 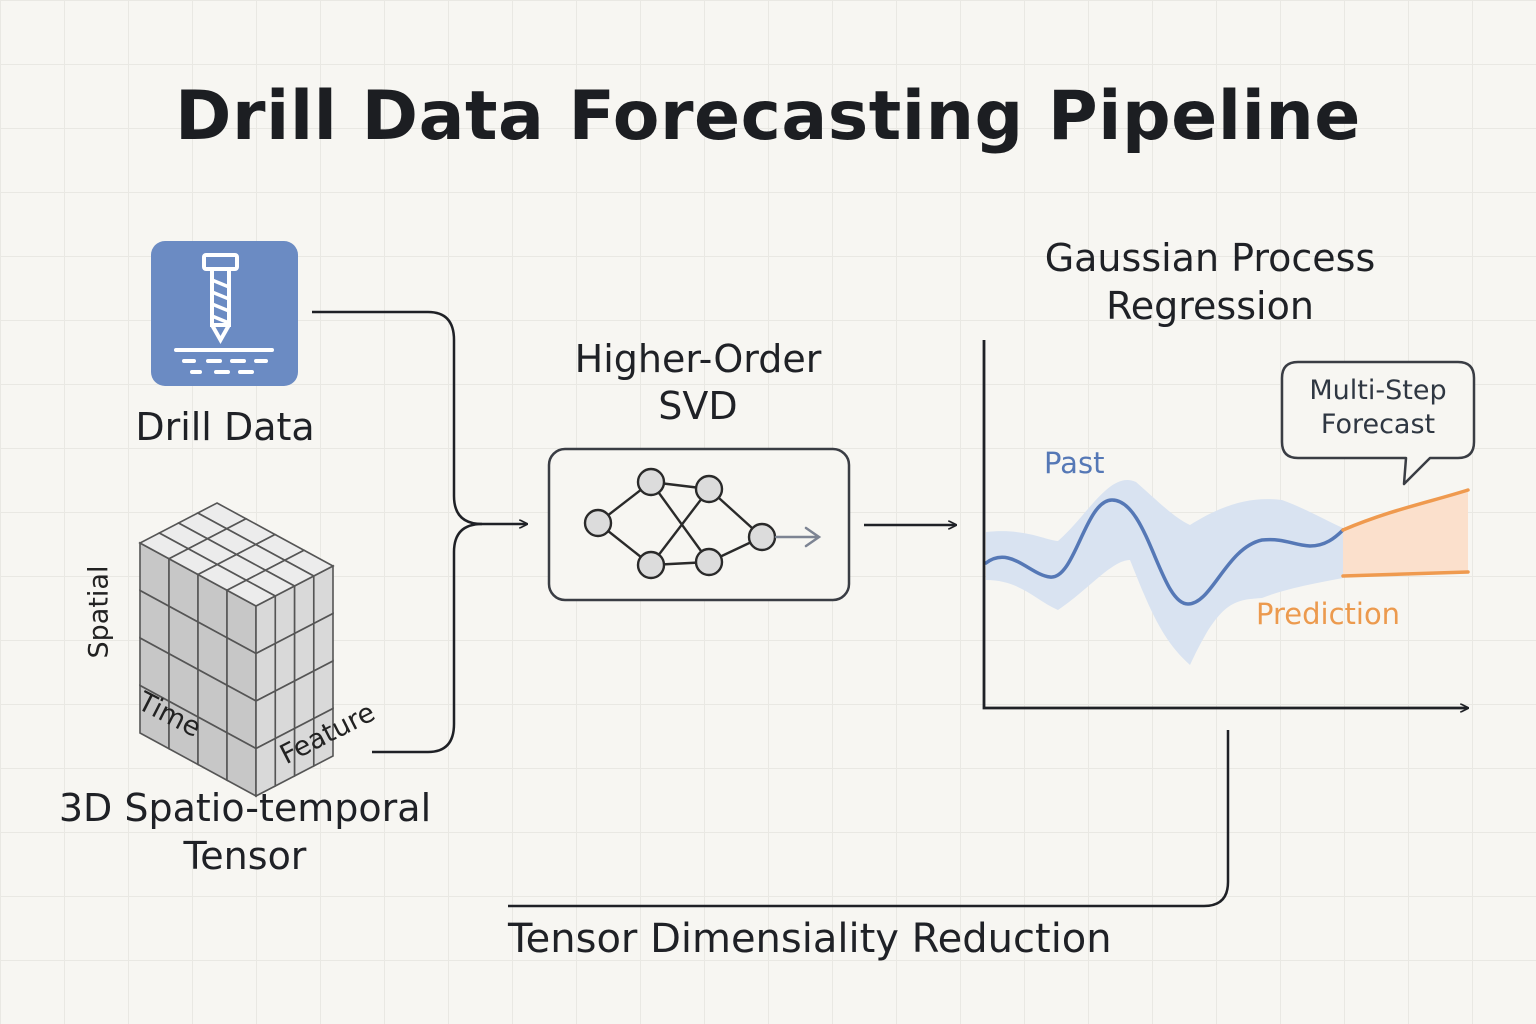 What do you see at coordinates (1405, 574) in the screenshot?
I see `prediction-lower-line` at bounding box center [1405, 574].